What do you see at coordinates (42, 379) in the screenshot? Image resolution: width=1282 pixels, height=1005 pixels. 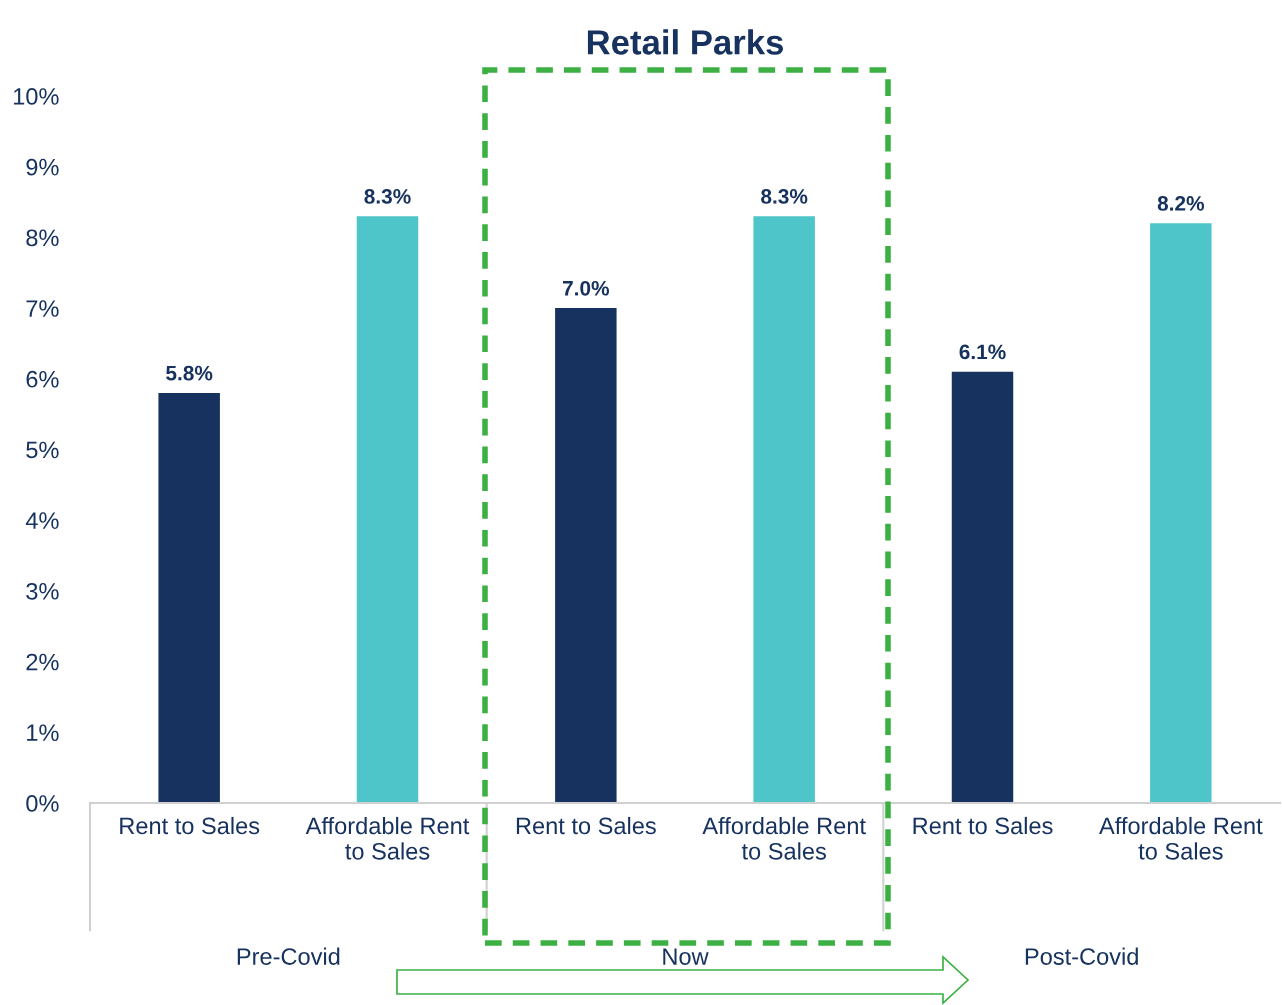 I see `y-tick-label: 6%` at bounding box center [42, 379].